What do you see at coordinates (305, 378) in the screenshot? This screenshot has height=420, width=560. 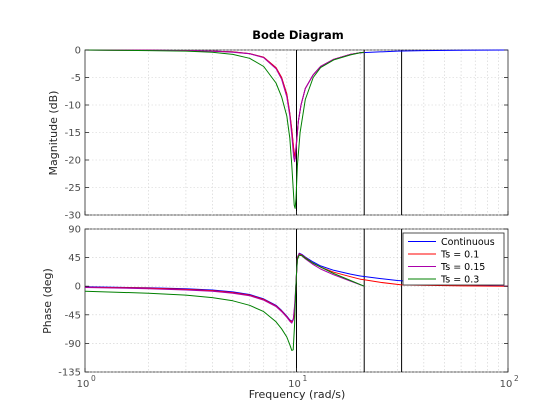 I see `x-tick-exponent: 1` at bounding box center [305, 378].